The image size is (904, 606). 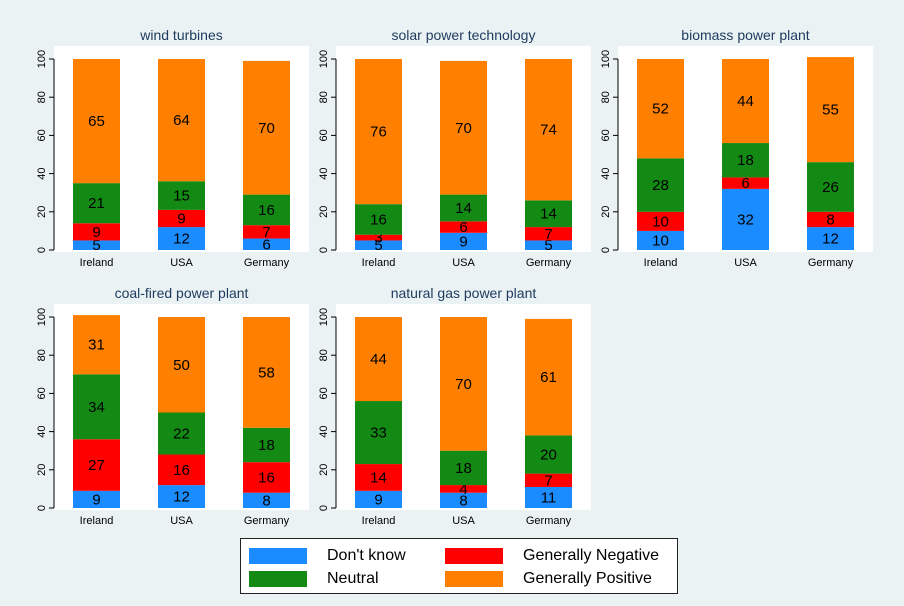 I want to click on data-label: 65, so click(x=96, y=121).